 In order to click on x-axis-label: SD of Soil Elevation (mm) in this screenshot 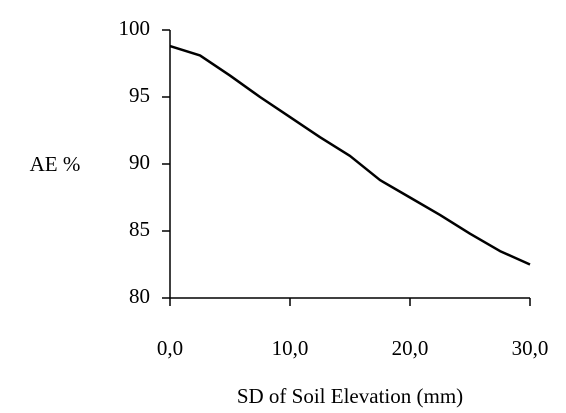, I will do `click(350, 396)`.